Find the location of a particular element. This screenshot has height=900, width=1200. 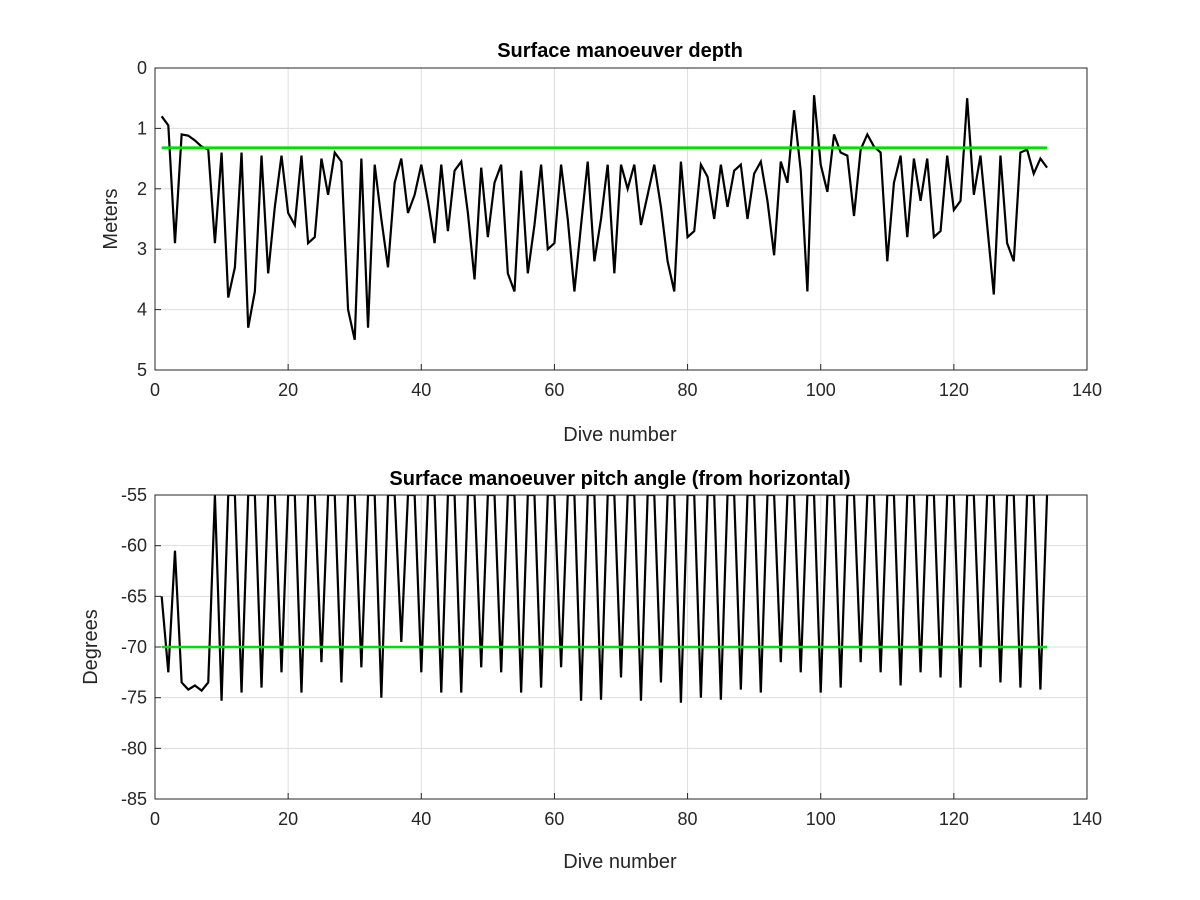

pitch-y-tick-label: -60 is located at coordinates (134, 546).